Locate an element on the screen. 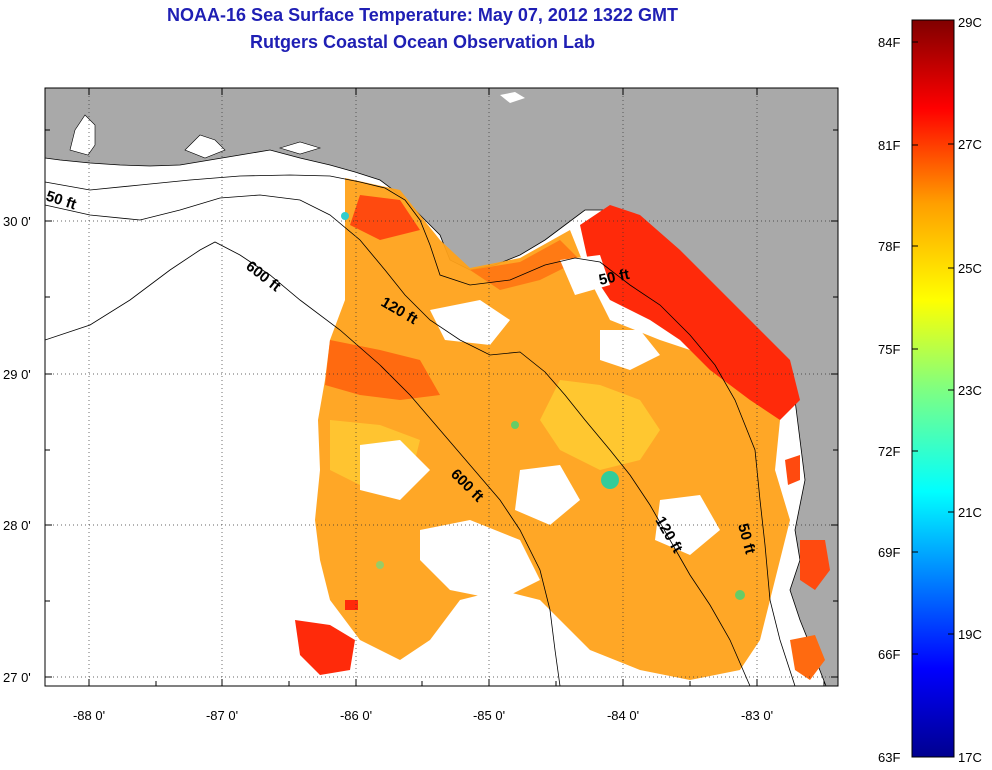 The height and width of the screenshot is (770, 992). longitude-label: -85 0' is located at coordinates (489, 715).